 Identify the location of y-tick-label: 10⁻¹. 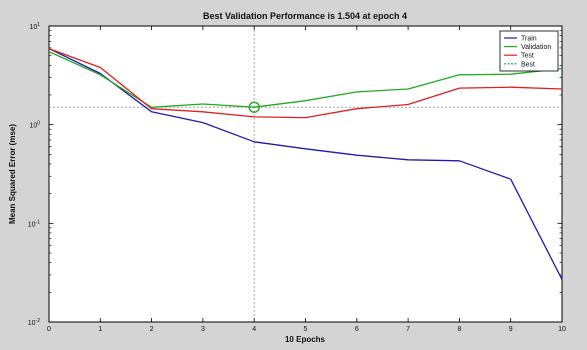
(34, 223).